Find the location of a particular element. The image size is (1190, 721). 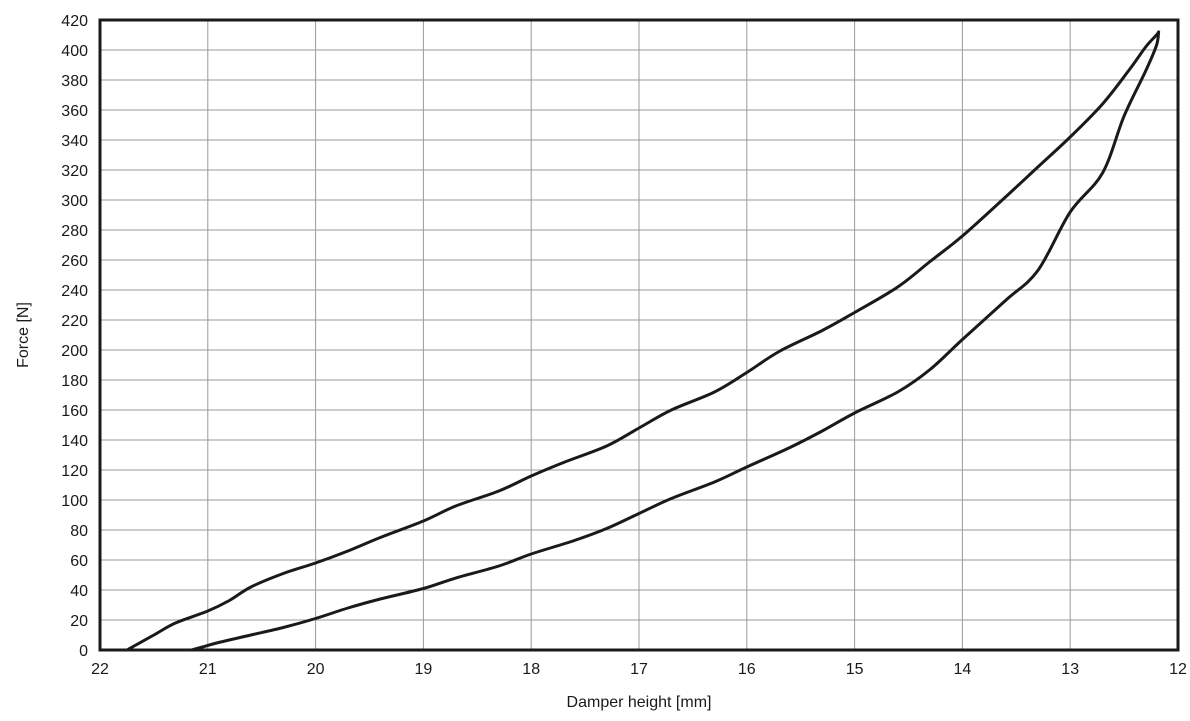

y-tick-label: 260 is located at coordinates (74, 261).